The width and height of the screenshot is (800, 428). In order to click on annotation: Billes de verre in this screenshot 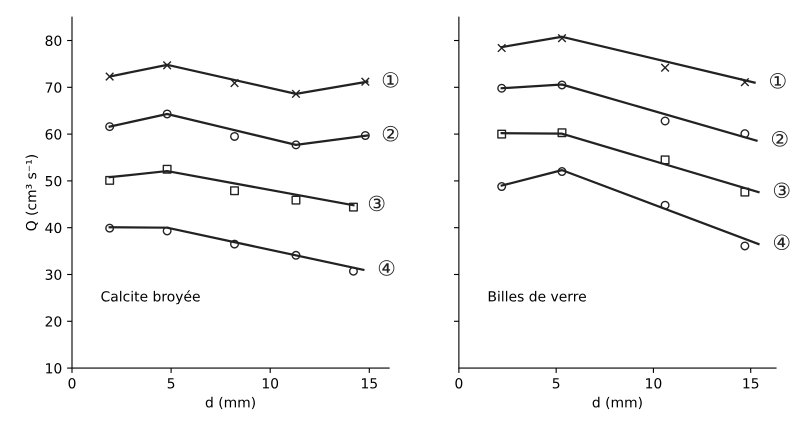, I will do `click(537, 296)`.